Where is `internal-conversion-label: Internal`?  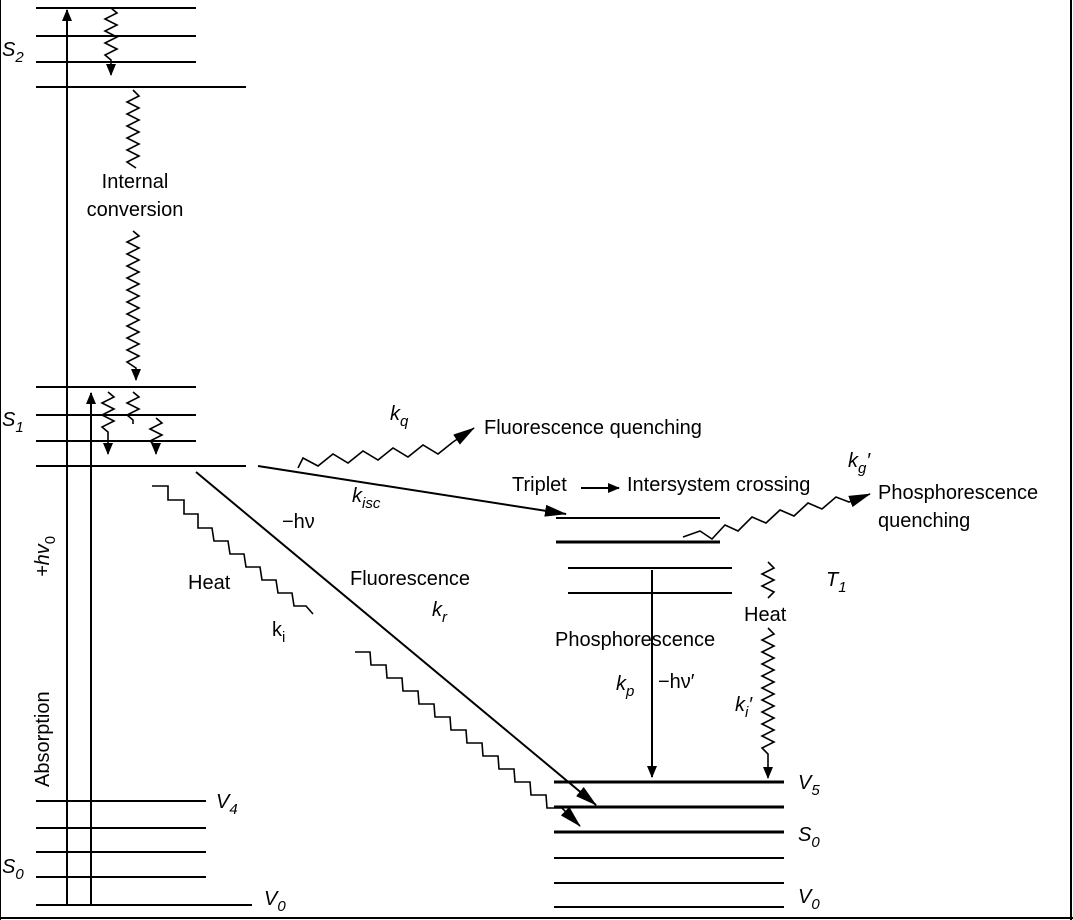
internal-conversion-label: Internal is located at coordinates (135, 182).